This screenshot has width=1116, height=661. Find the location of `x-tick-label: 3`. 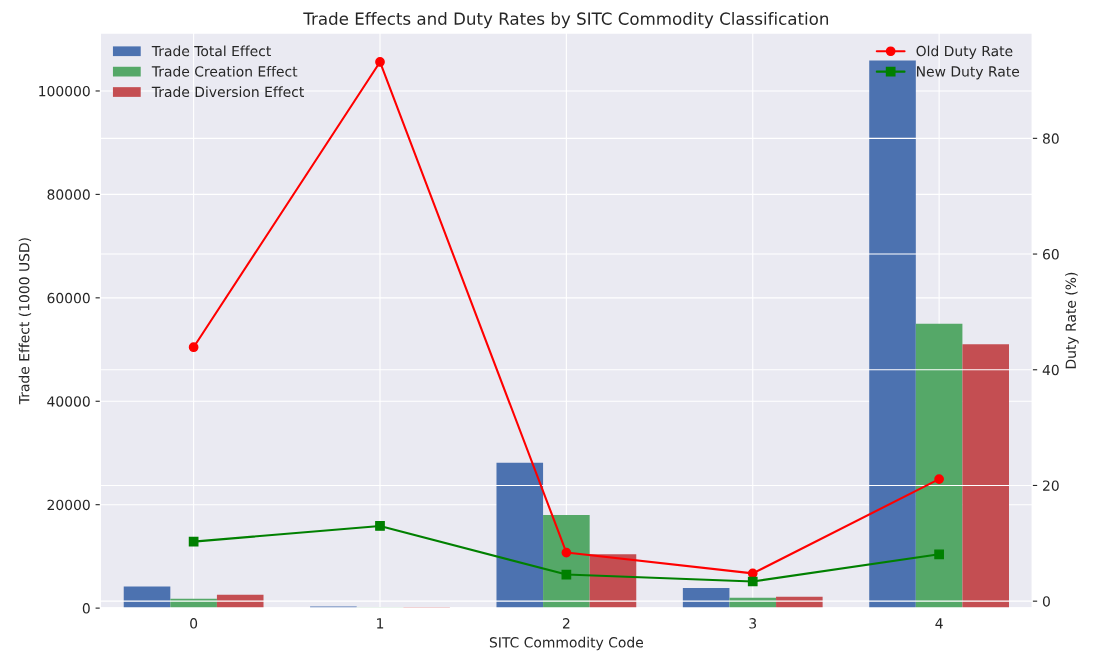

x-tick-label: 3 is located at coordinates (753, 623).